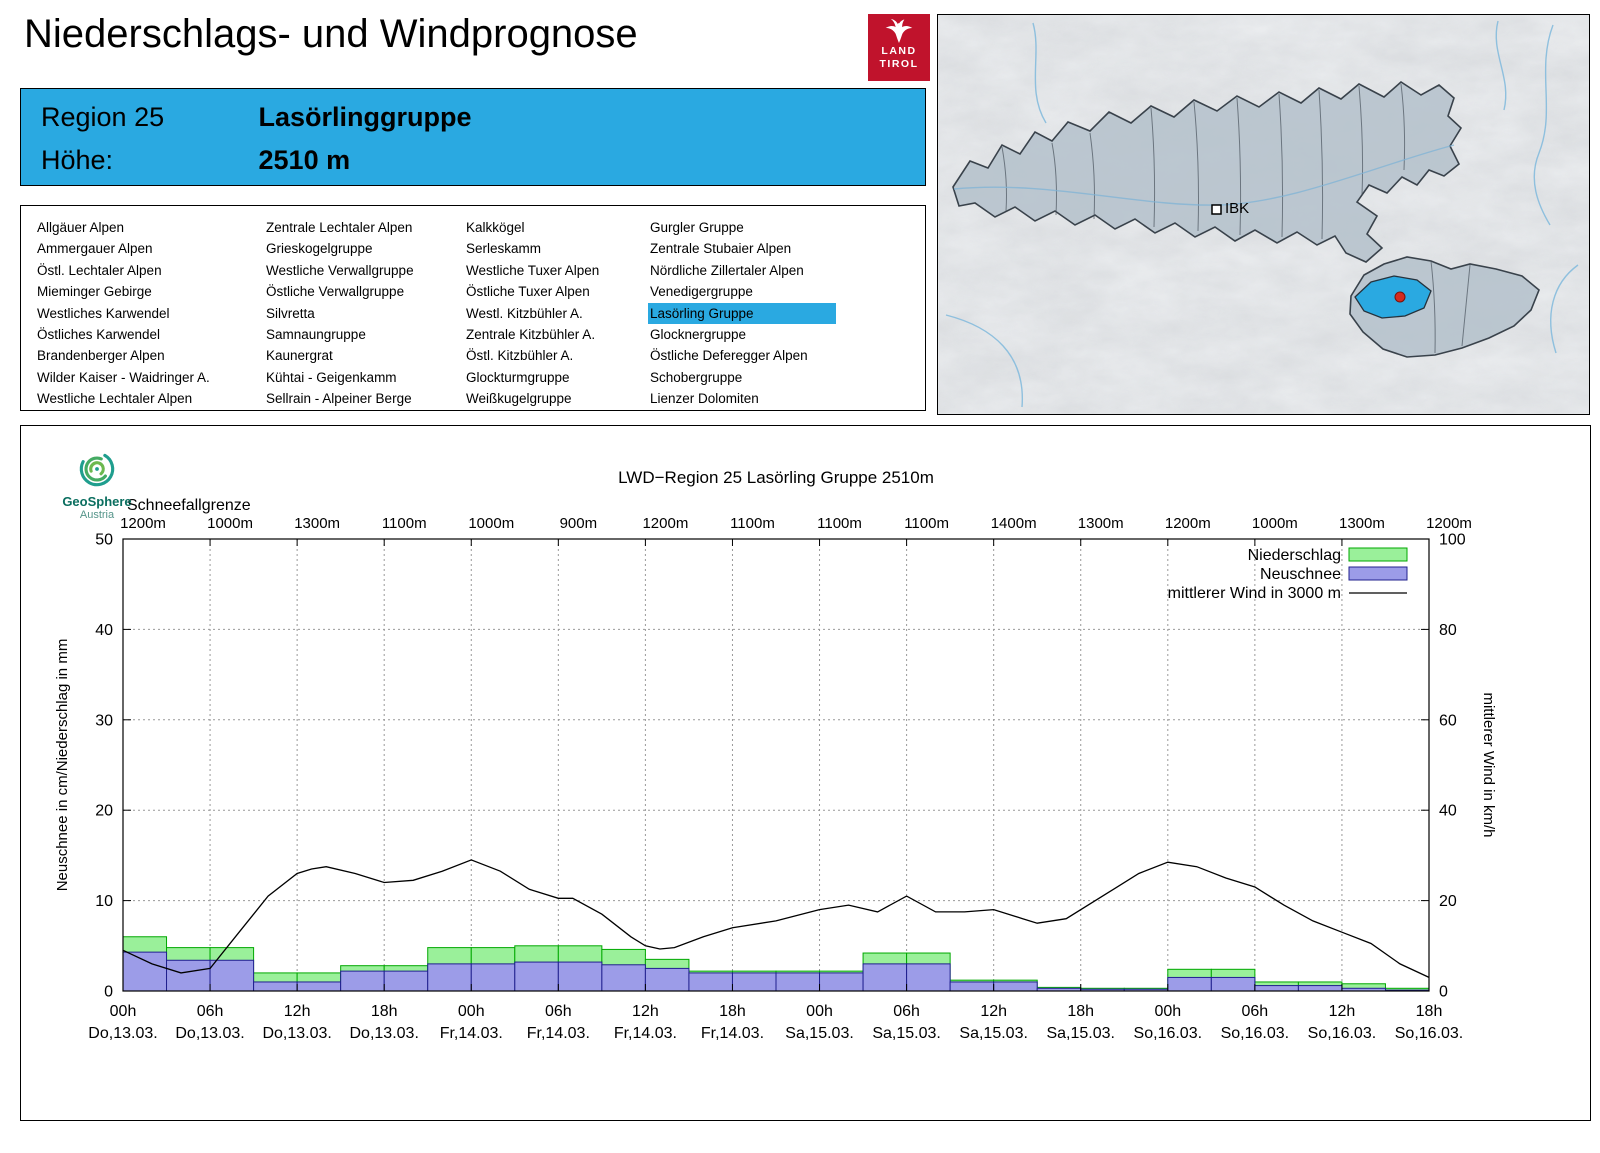 The width and height of the screenshot is (1600, 1153). I want to click on tirol-map-svg: IBK, so click(1263, 214).